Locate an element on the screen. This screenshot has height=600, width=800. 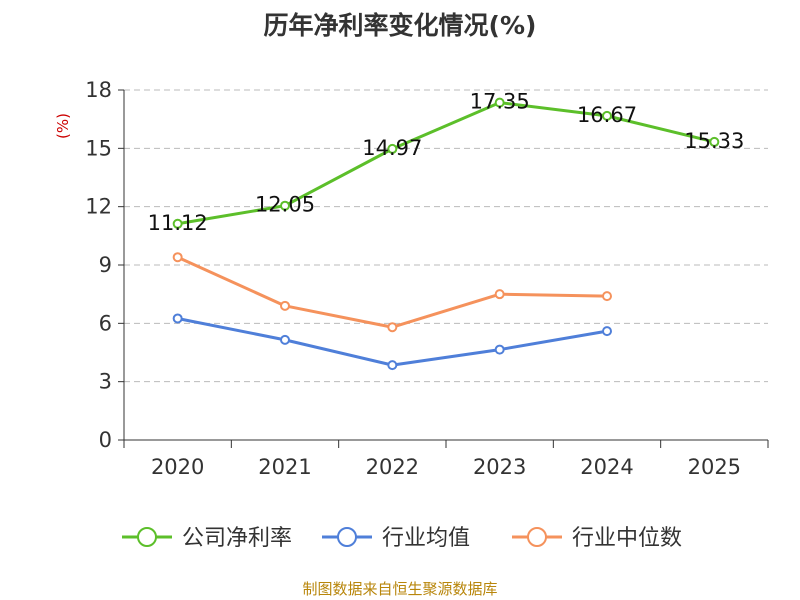
x-tick-label-2021: 2021 is located at coordinates (284, 467).